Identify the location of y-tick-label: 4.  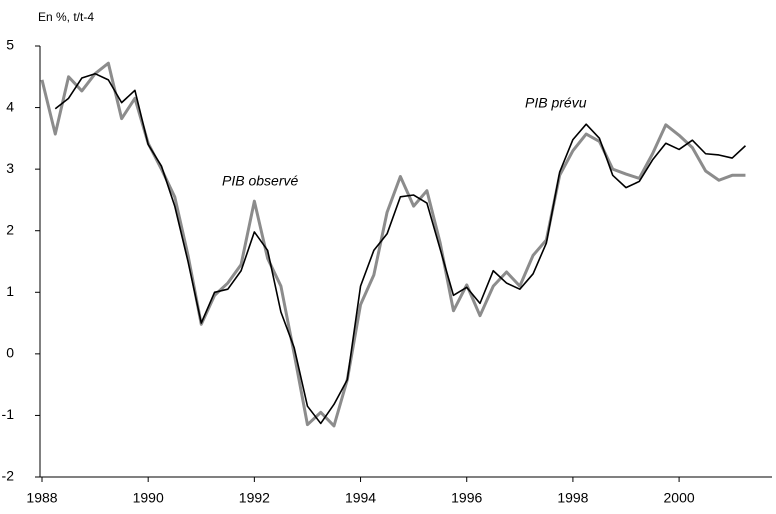
(10, 106).